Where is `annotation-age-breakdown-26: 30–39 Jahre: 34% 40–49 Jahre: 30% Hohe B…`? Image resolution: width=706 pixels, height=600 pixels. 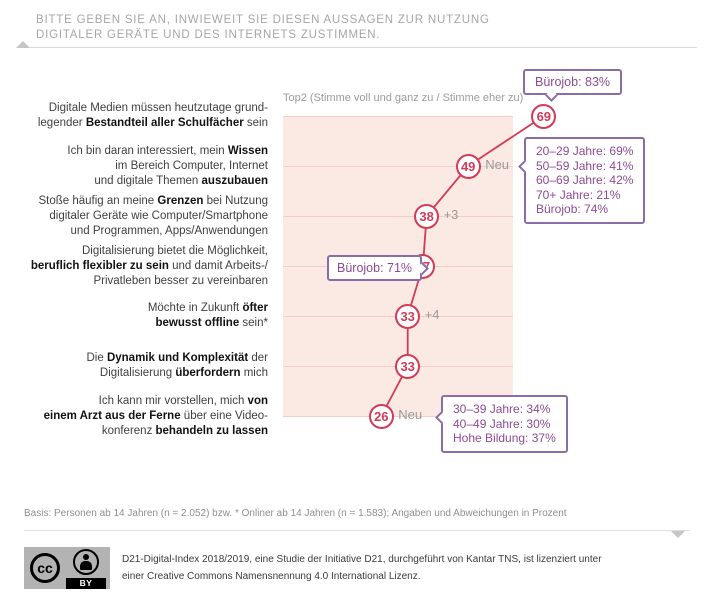 annotation-age-breakdown-26: 30–39 Jahre: 34% 40–49 Jahre: 30% Hohe B… is located at coordinates (501, 424).